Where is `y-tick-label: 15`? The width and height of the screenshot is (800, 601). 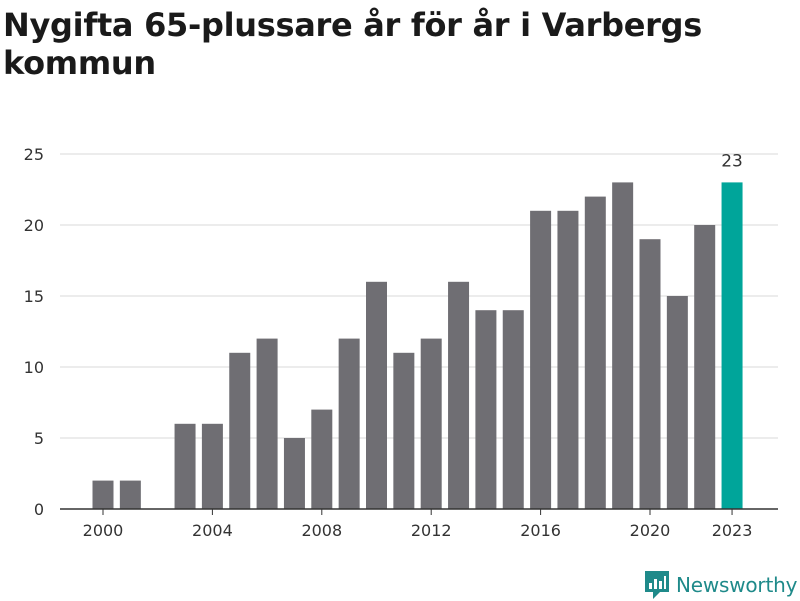
y-tick-label: 15 is located at coordinates (34, 296).